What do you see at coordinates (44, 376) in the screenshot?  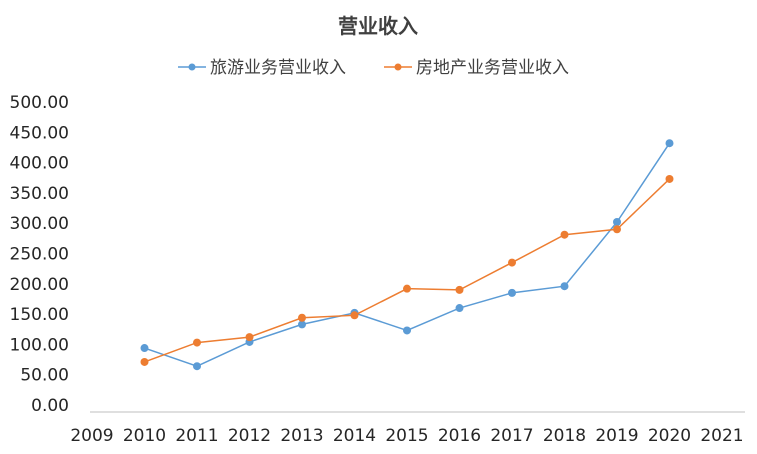 I see `y-tick-label: 50.00` at bounding box center [44, 376].